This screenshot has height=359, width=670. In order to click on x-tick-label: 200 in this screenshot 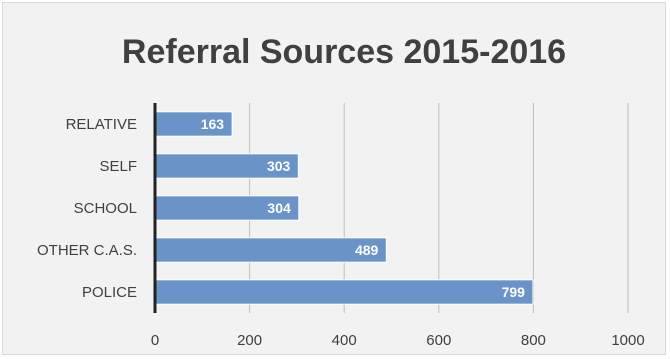, I will do `click(249, 340)`.